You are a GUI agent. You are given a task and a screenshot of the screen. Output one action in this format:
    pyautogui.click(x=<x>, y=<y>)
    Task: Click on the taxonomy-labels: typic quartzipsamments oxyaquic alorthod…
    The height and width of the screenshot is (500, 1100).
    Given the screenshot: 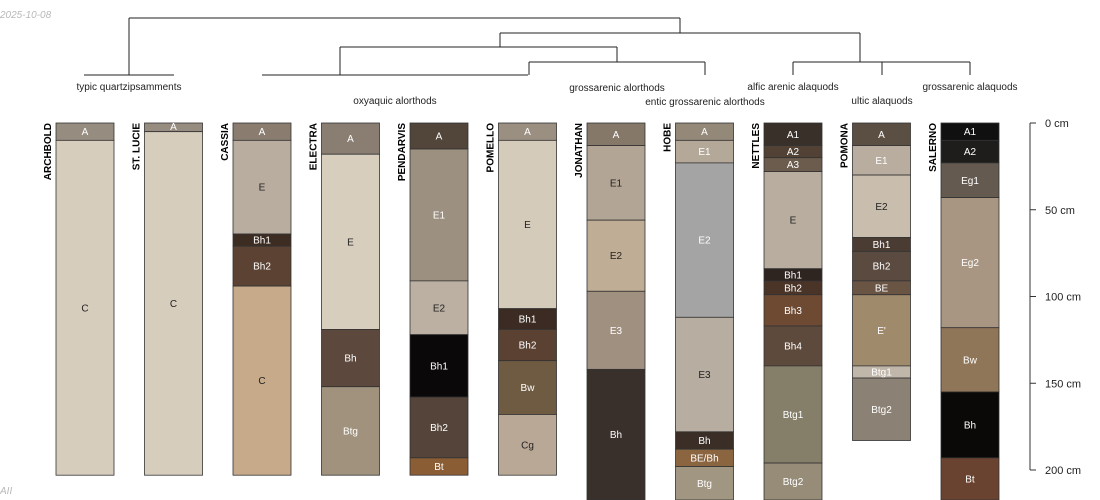 What is the action you would take?
    pyautogui.click(x=546, y=95)
    